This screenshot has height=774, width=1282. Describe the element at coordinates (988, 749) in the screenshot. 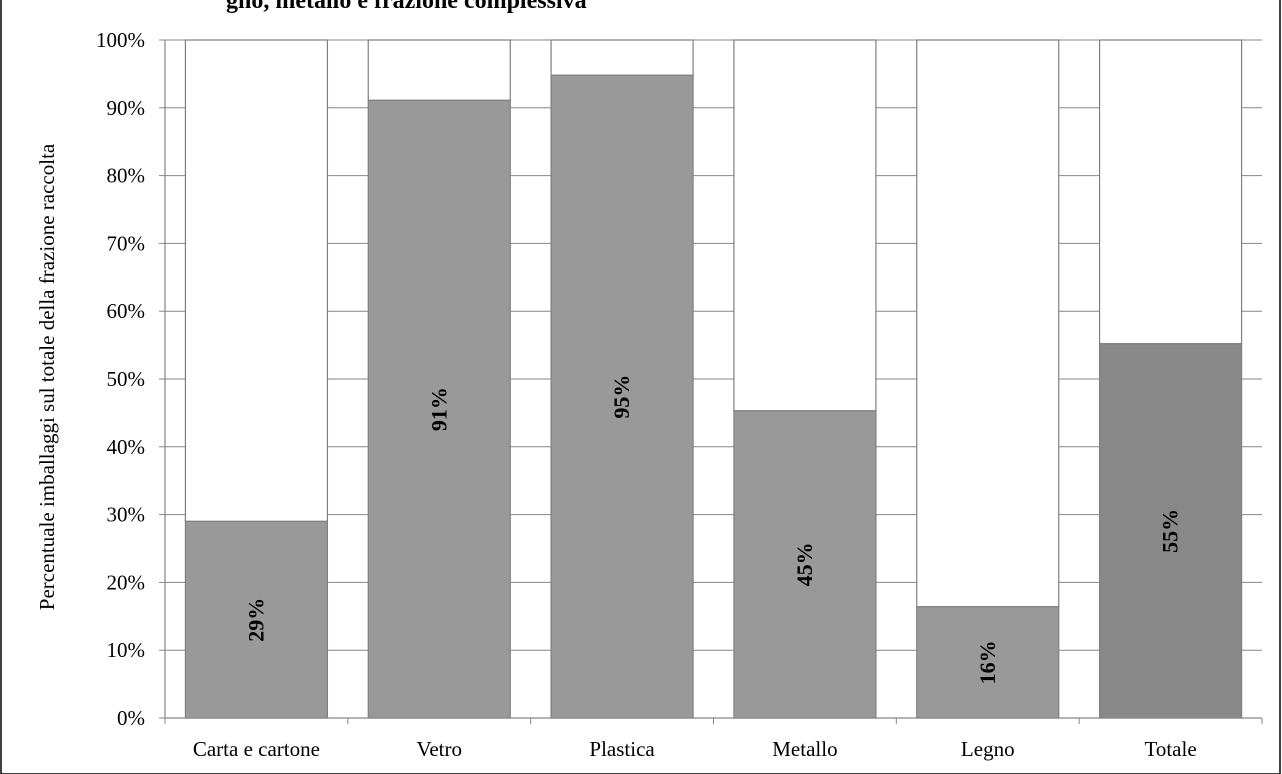

I see `x-category-label: Legno` at that location.